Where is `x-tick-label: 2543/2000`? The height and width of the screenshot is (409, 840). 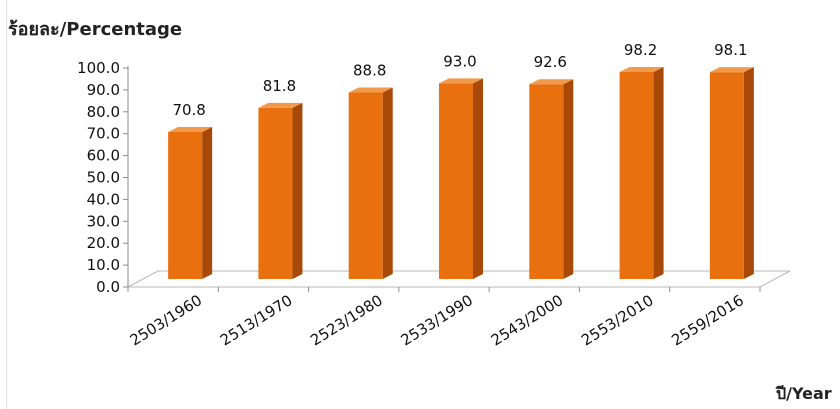
x-tick-label: 2543/2000 is located at coordinates (527, 320).